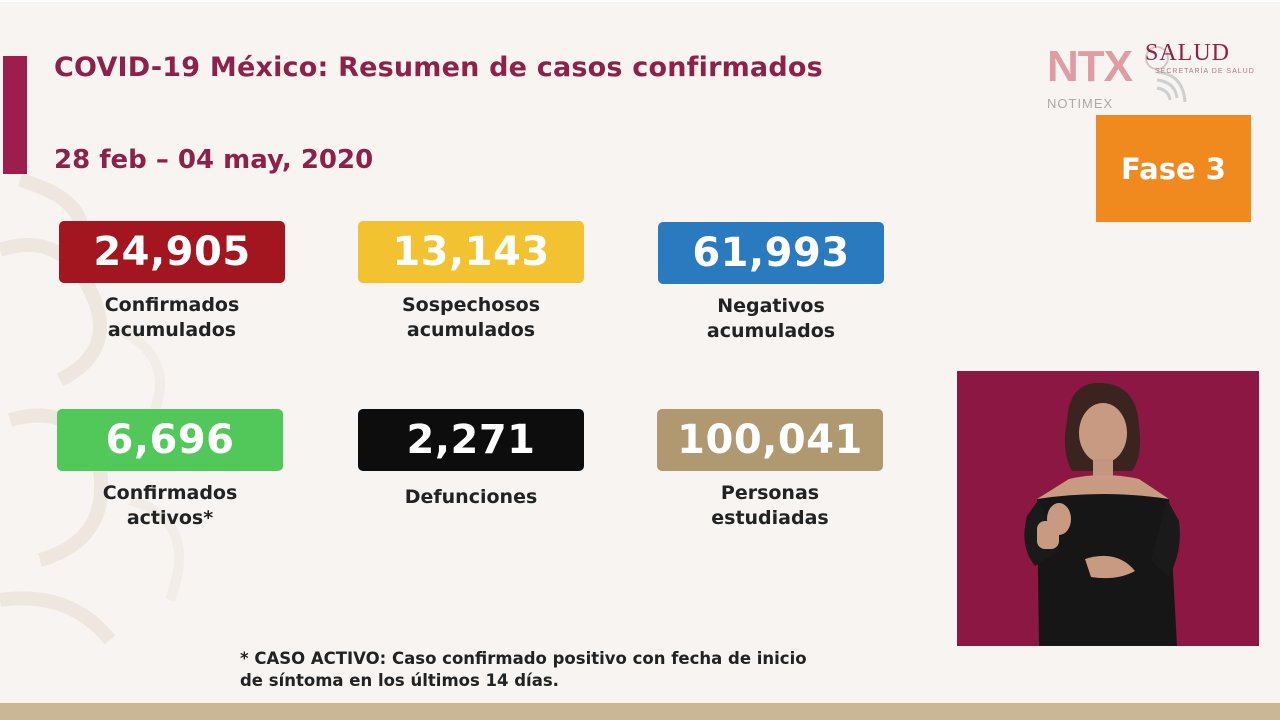 The image size is (1280, 720). I want to click on stat-sospechosos-acumulados: 13,143 Sospechosos acumulados, so click(471, 282).